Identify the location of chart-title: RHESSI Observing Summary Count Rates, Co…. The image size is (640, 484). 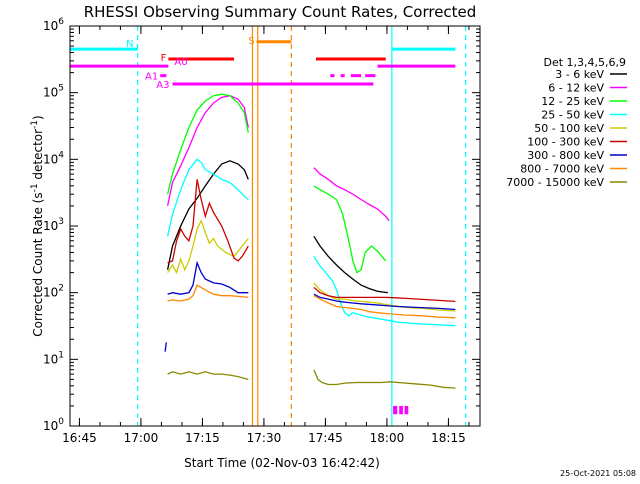
(280, 12).